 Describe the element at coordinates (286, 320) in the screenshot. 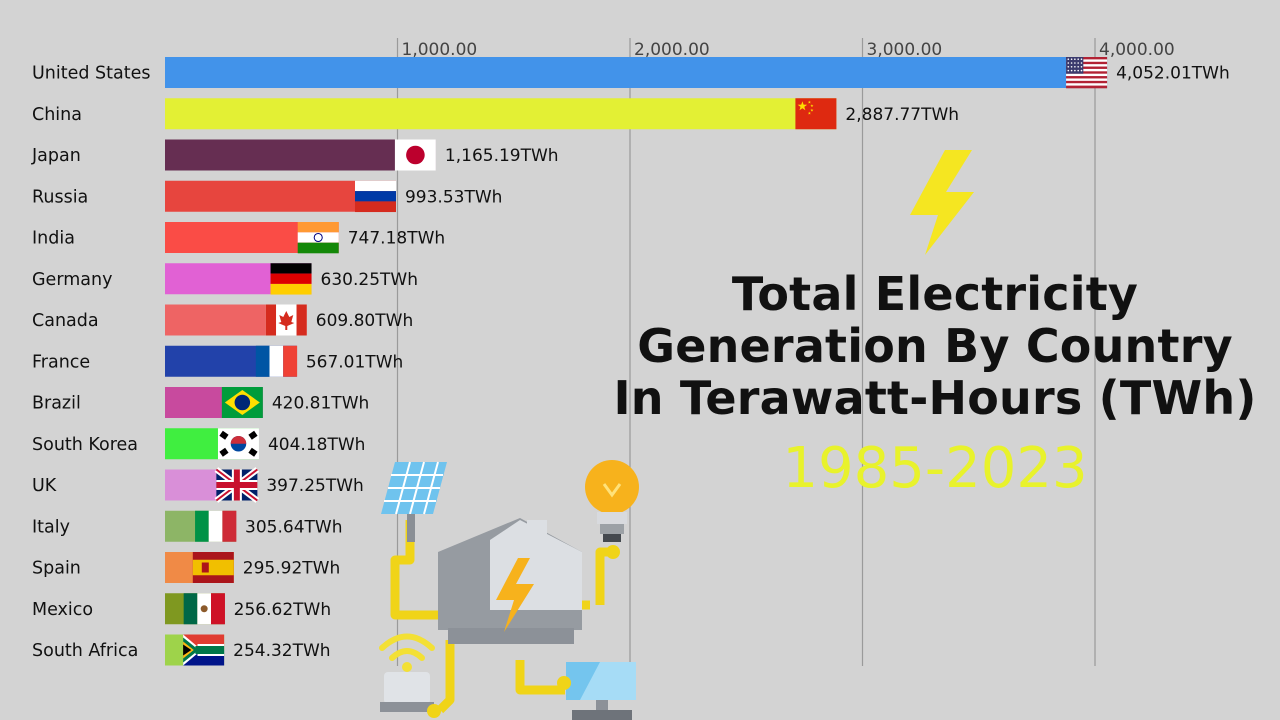

I see `flag-ca-icon` at that location.